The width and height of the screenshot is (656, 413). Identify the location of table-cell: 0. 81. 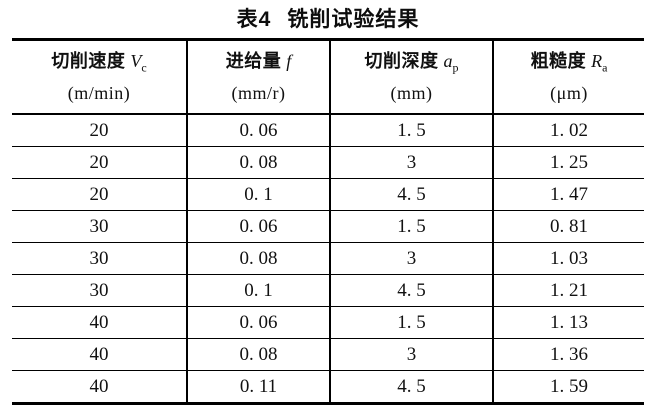
(568, 226).